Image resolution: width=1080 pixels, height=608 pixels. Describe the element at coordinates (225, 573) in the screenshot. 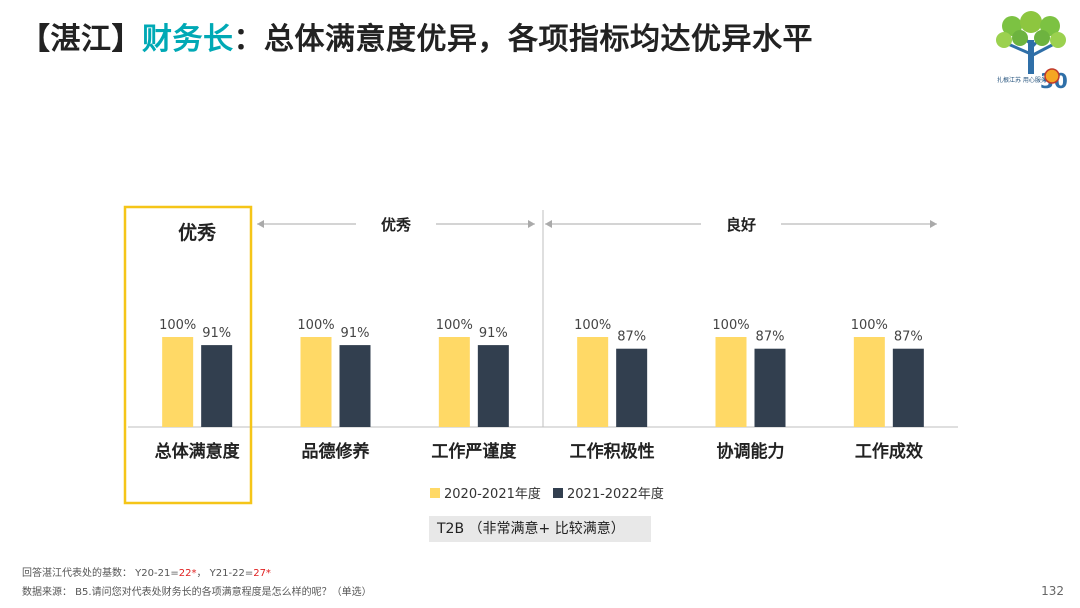

I see `base-mid: ， Y21-22=` at that location.